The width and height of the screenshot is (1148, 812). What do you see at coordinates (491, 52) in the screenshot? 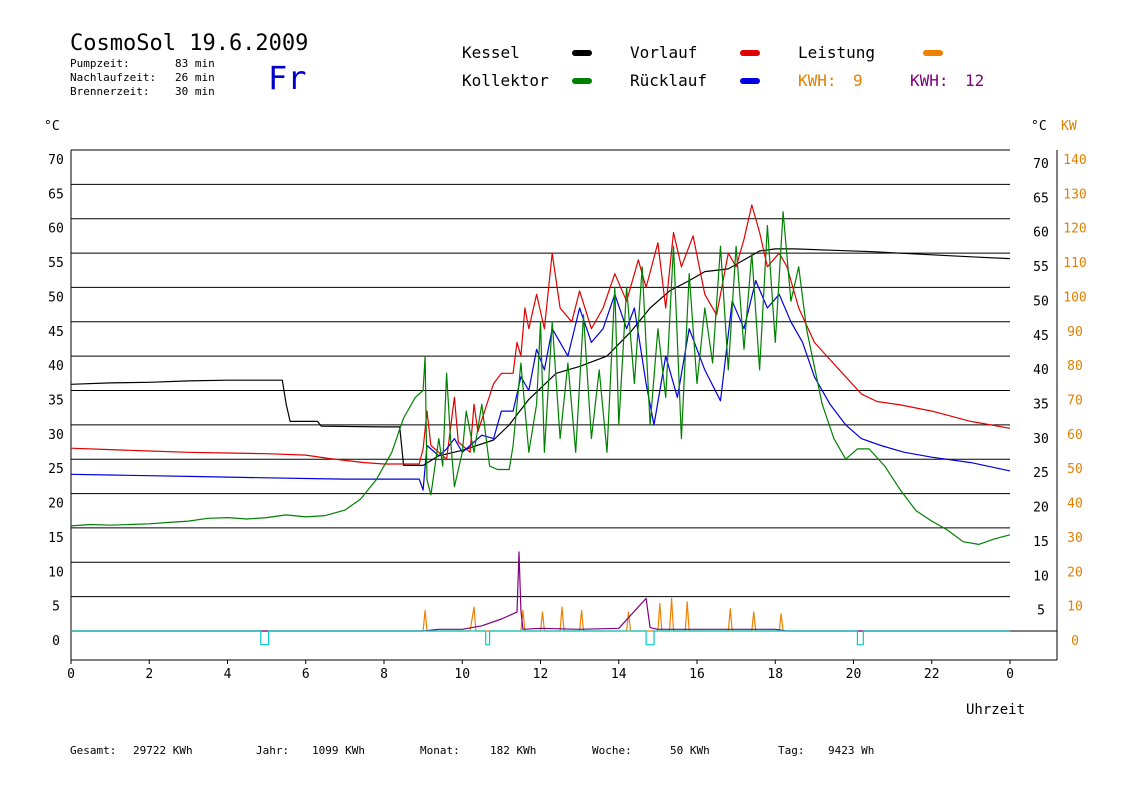
I see `legend-kessel-label: Kessel` at bounding box center [491, 52].